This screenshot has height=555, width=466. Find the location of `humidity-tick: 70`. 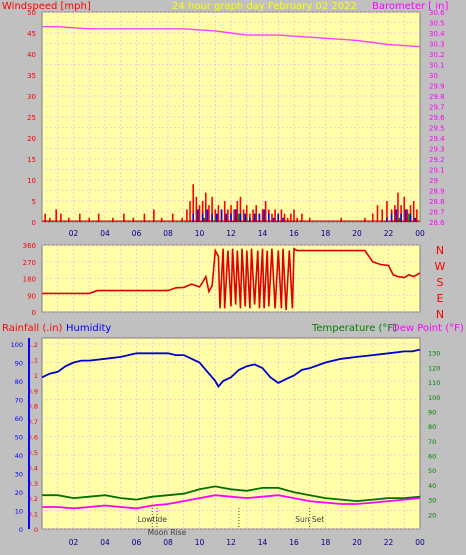

humidity-tick: 70 is located at coordinates (19, 401).